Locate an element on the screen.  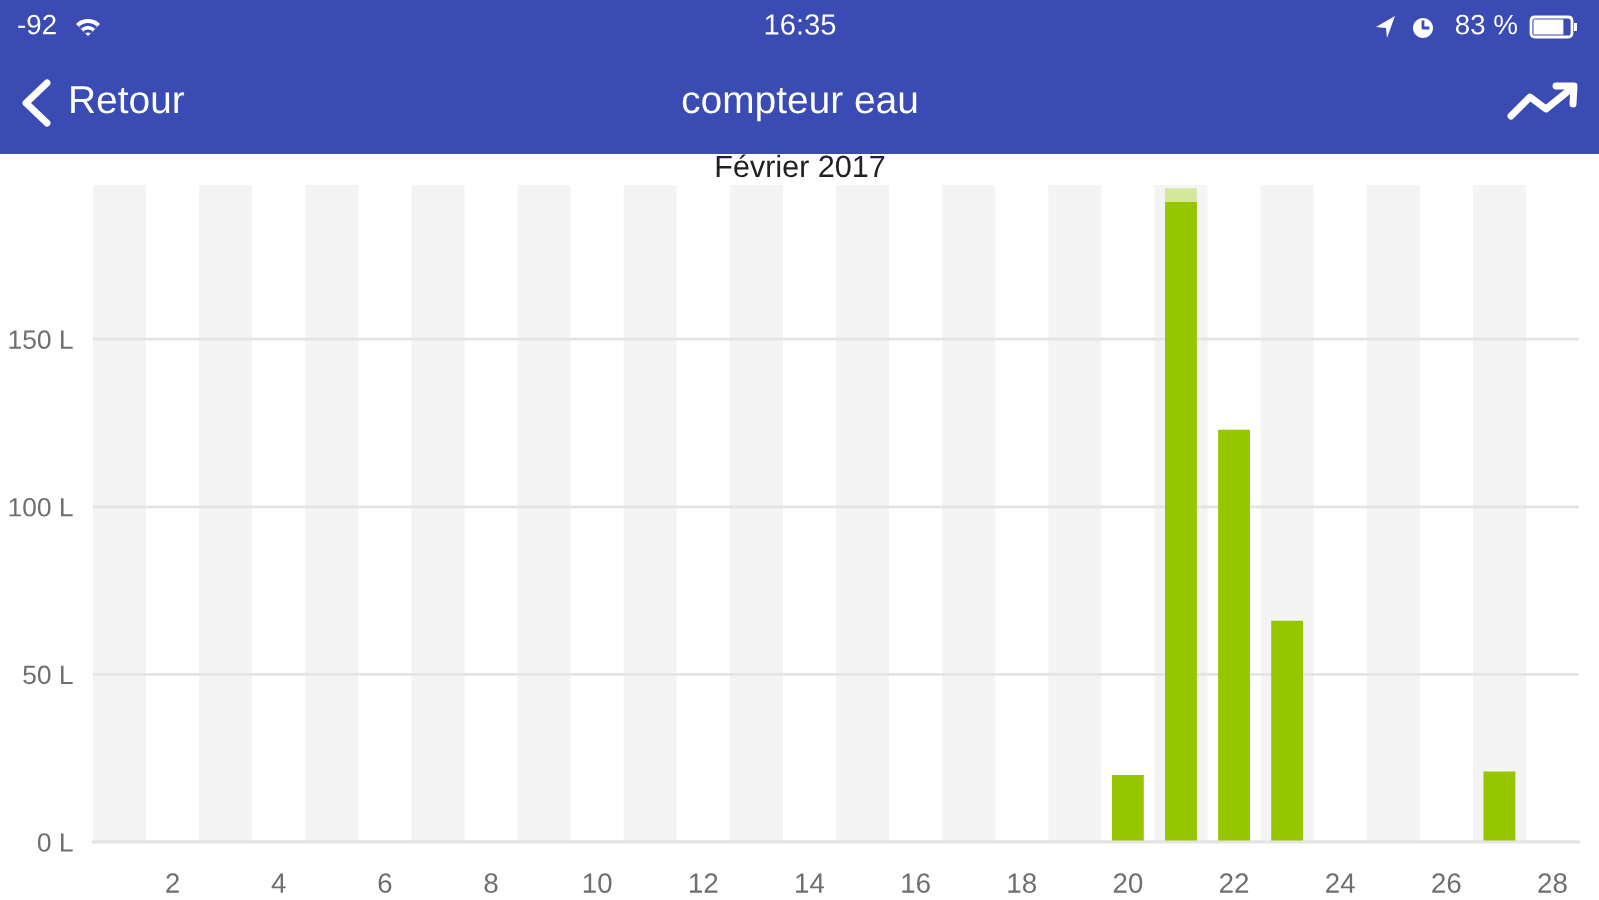
x-tick-label: 12 is located at coordinates (703, 883).